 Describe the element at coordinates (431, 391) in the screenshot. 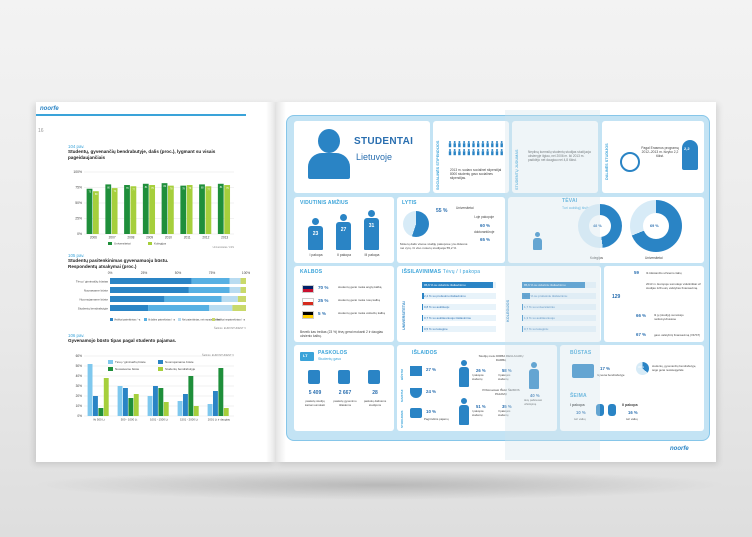

I see `exp-pct2: 24 %` at that location.